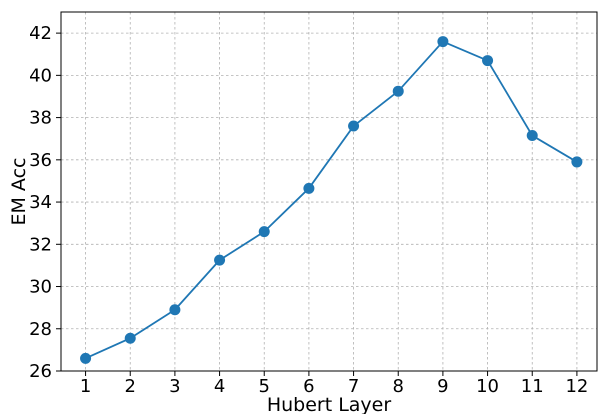 This screenshot has width=598, height=414. What do you see at coordinates (40, 371) in the screenshot?
I see `y-tick-label: 26` at bounding box center [40, 371].